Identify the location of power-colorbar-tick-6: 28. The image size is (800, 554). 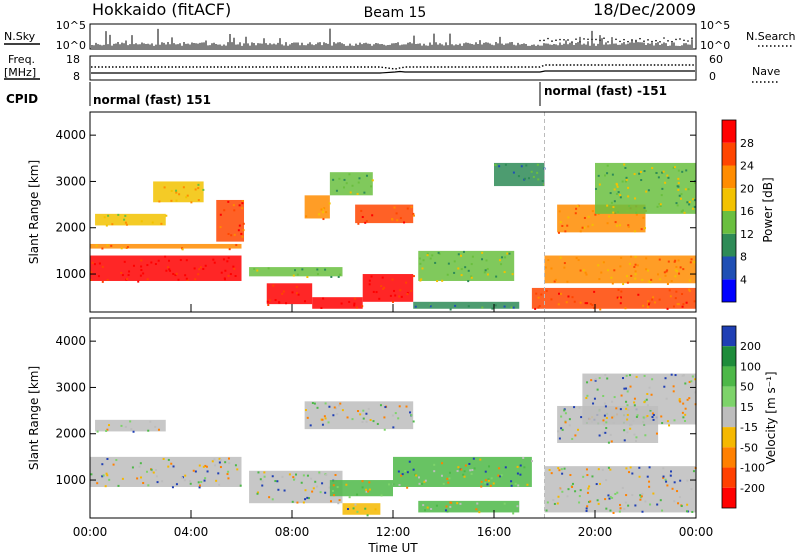
(747, 143).